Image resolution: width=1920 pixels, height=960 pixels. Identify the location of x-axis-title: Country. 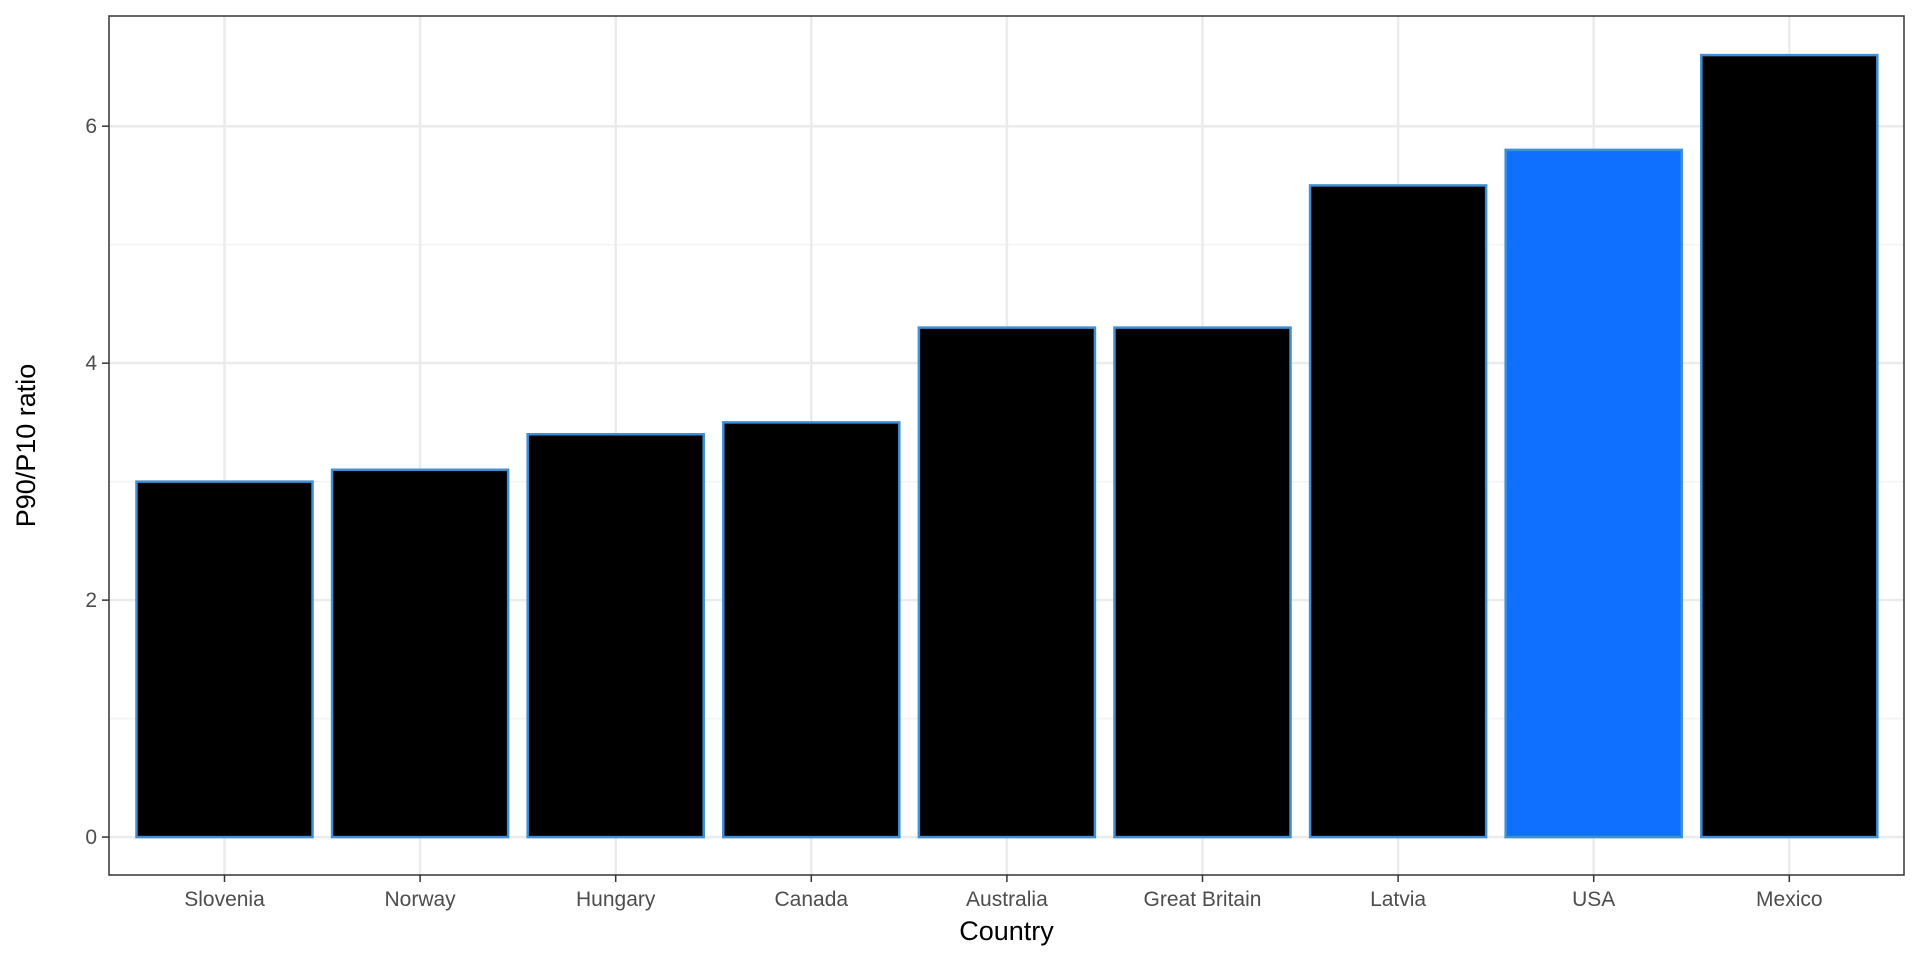
(1006, 931).